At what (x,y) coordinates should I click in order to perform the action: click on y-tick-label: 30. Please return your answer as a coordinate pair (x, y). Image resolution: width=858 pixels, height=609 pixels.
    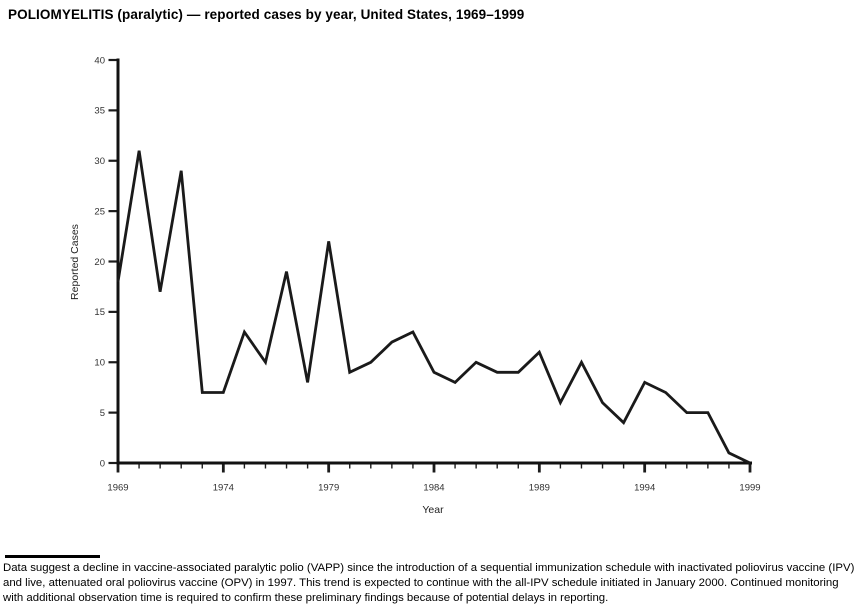
    Looking at the image, I should click on (99, 161).